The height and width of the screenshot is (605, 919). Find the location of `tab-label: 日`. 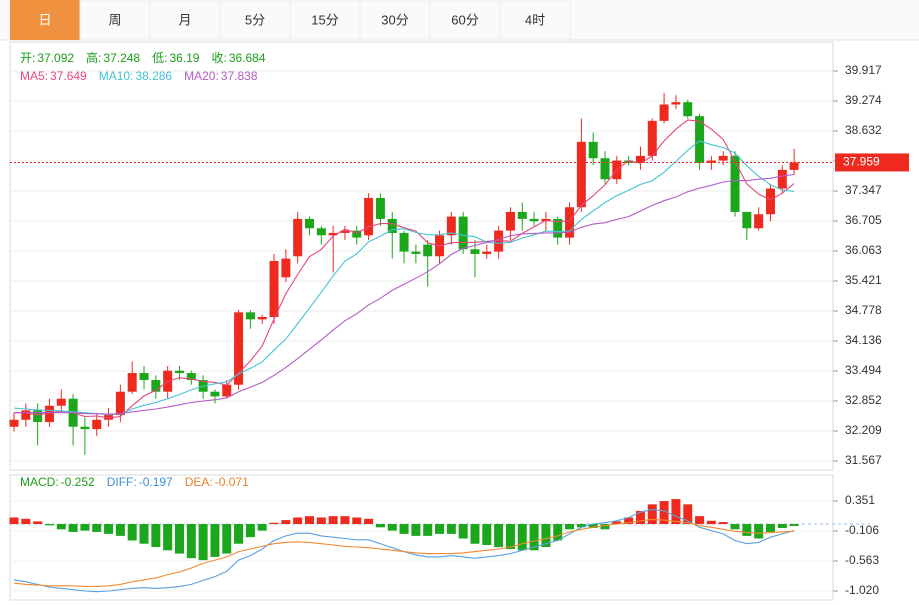

tab-label: 日 is located at coordinates (44, 19).